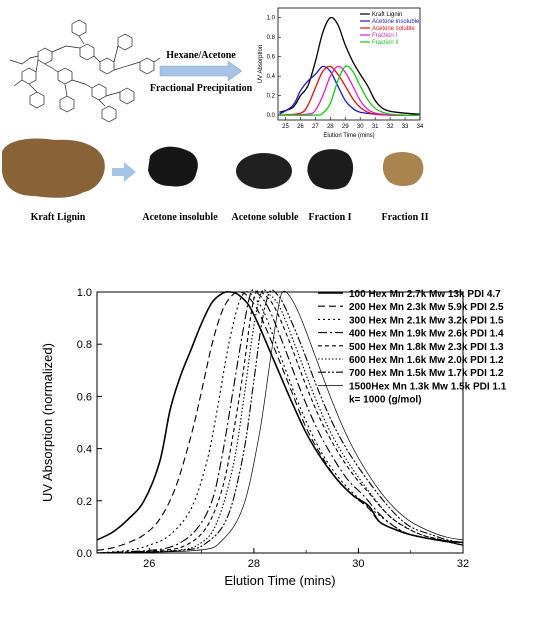 The height and width of the screenshot is (619, 542). I want to click on main-x-tick-label: 30, so click(358, 564).